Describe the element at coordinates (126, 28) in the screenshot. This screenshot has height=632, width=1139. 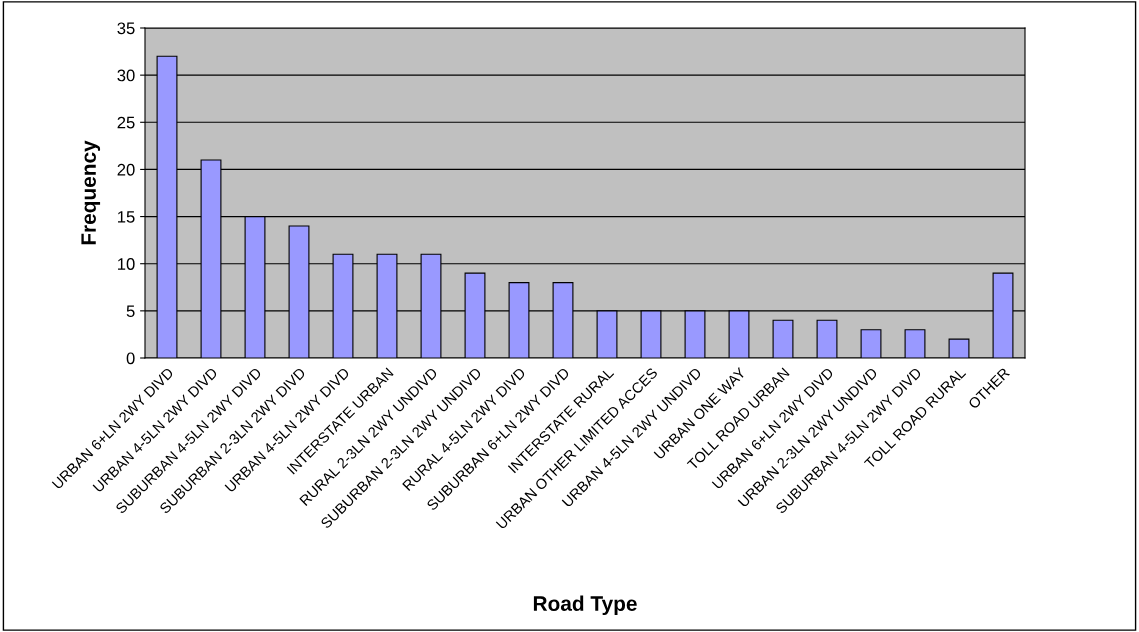
I see `y-tick-label: 35` at that location.